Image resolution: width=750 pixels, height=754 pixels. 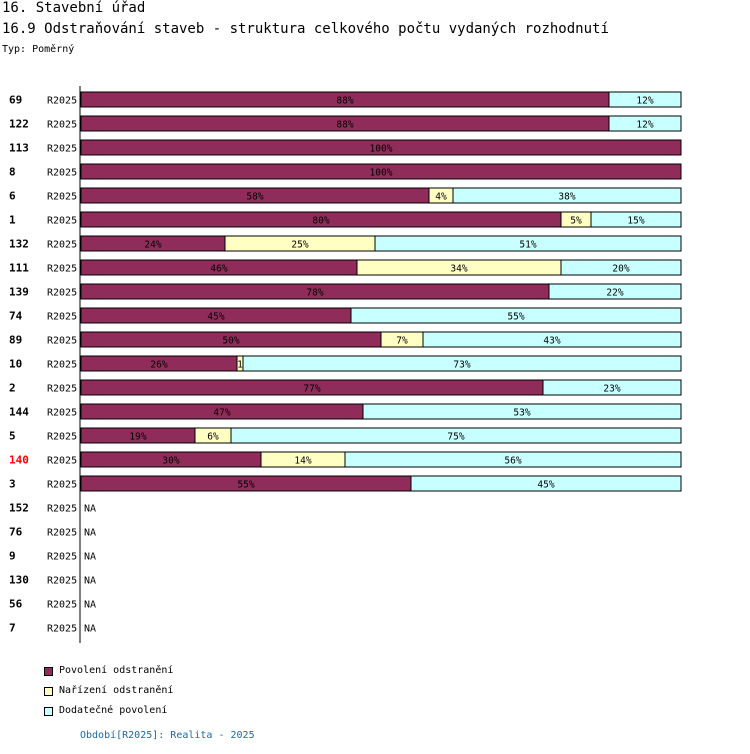 I want to click on bar-value-label: 46%, so click(x=218, y=269).